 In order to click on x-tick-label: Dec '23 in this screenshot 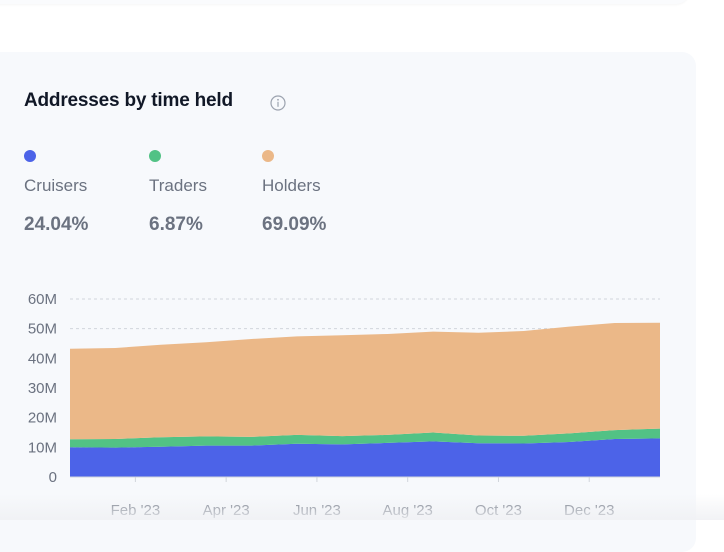, I will do `click(589, 510)`.